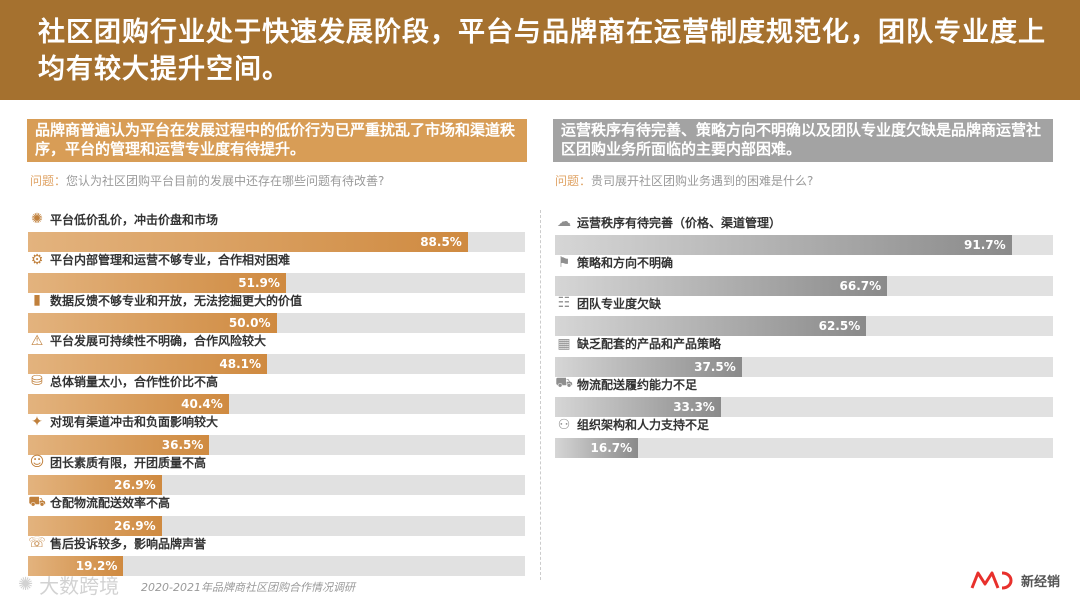 The image size is (1080, 608). What do you see at coordinates (860, 285) in the screenshot?
I see `right-bar-value-label: 66.7%` at bounding box center [860, 285].